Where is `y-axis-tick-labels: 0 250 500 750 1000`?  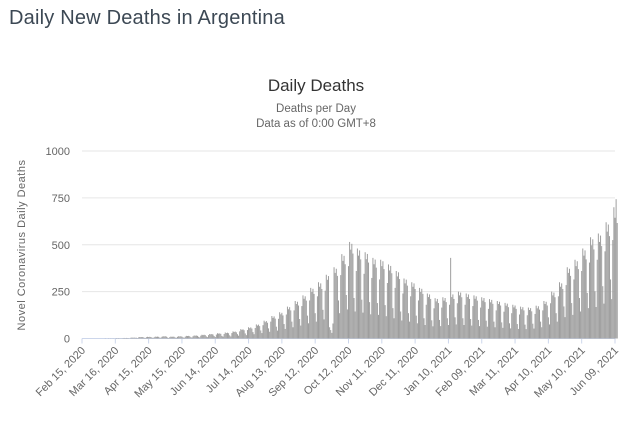 y-axis-tick-labels: 0 250 500 750 1000 is located at coordinates (58, 246).